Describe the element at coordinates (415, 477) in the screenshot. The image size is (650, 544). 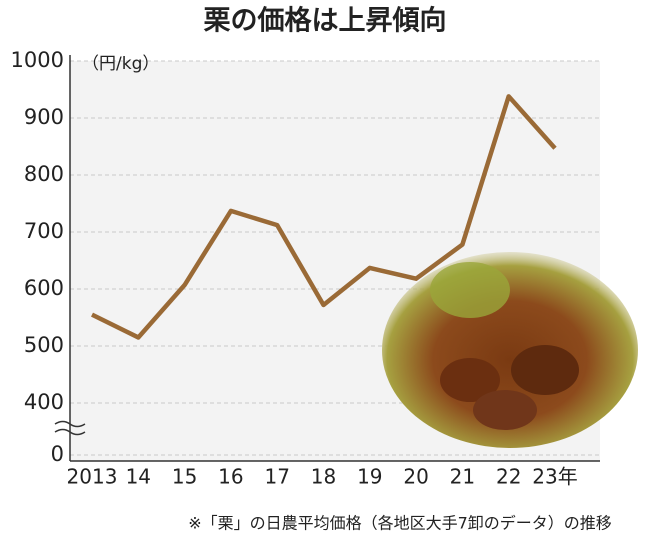
I see `x-tick-label: 20` at that location.